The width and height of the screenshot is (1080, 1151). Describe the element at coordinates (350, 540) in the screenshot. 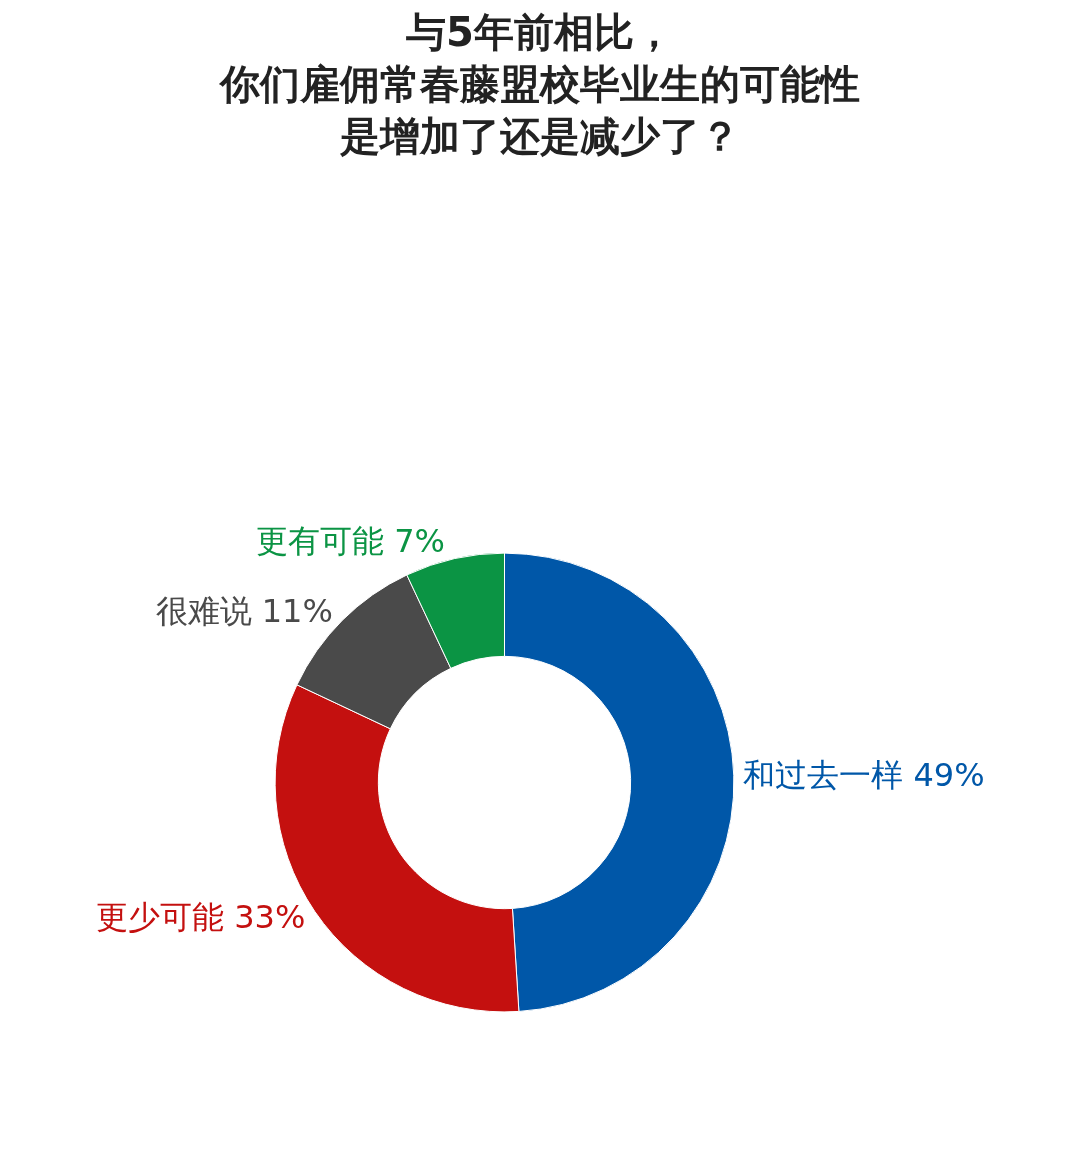

I see `slice-label: 更有可能 7%` at that location.